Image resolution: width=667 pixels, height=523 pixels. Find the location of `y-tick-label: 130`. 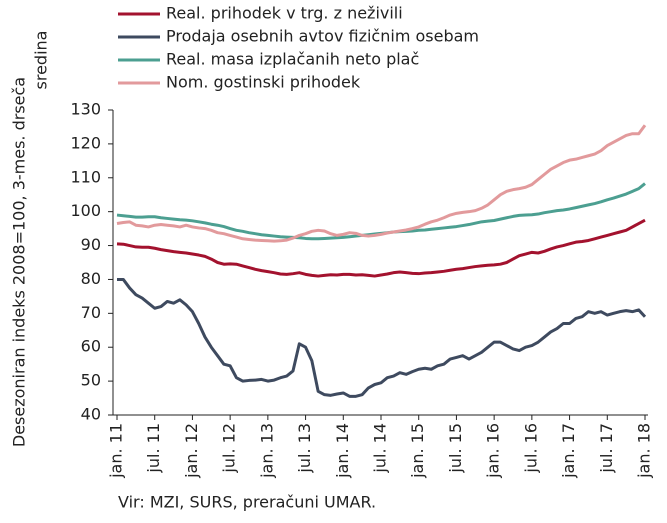

y-tick-label: 130 is located at coordinates (85, 109).